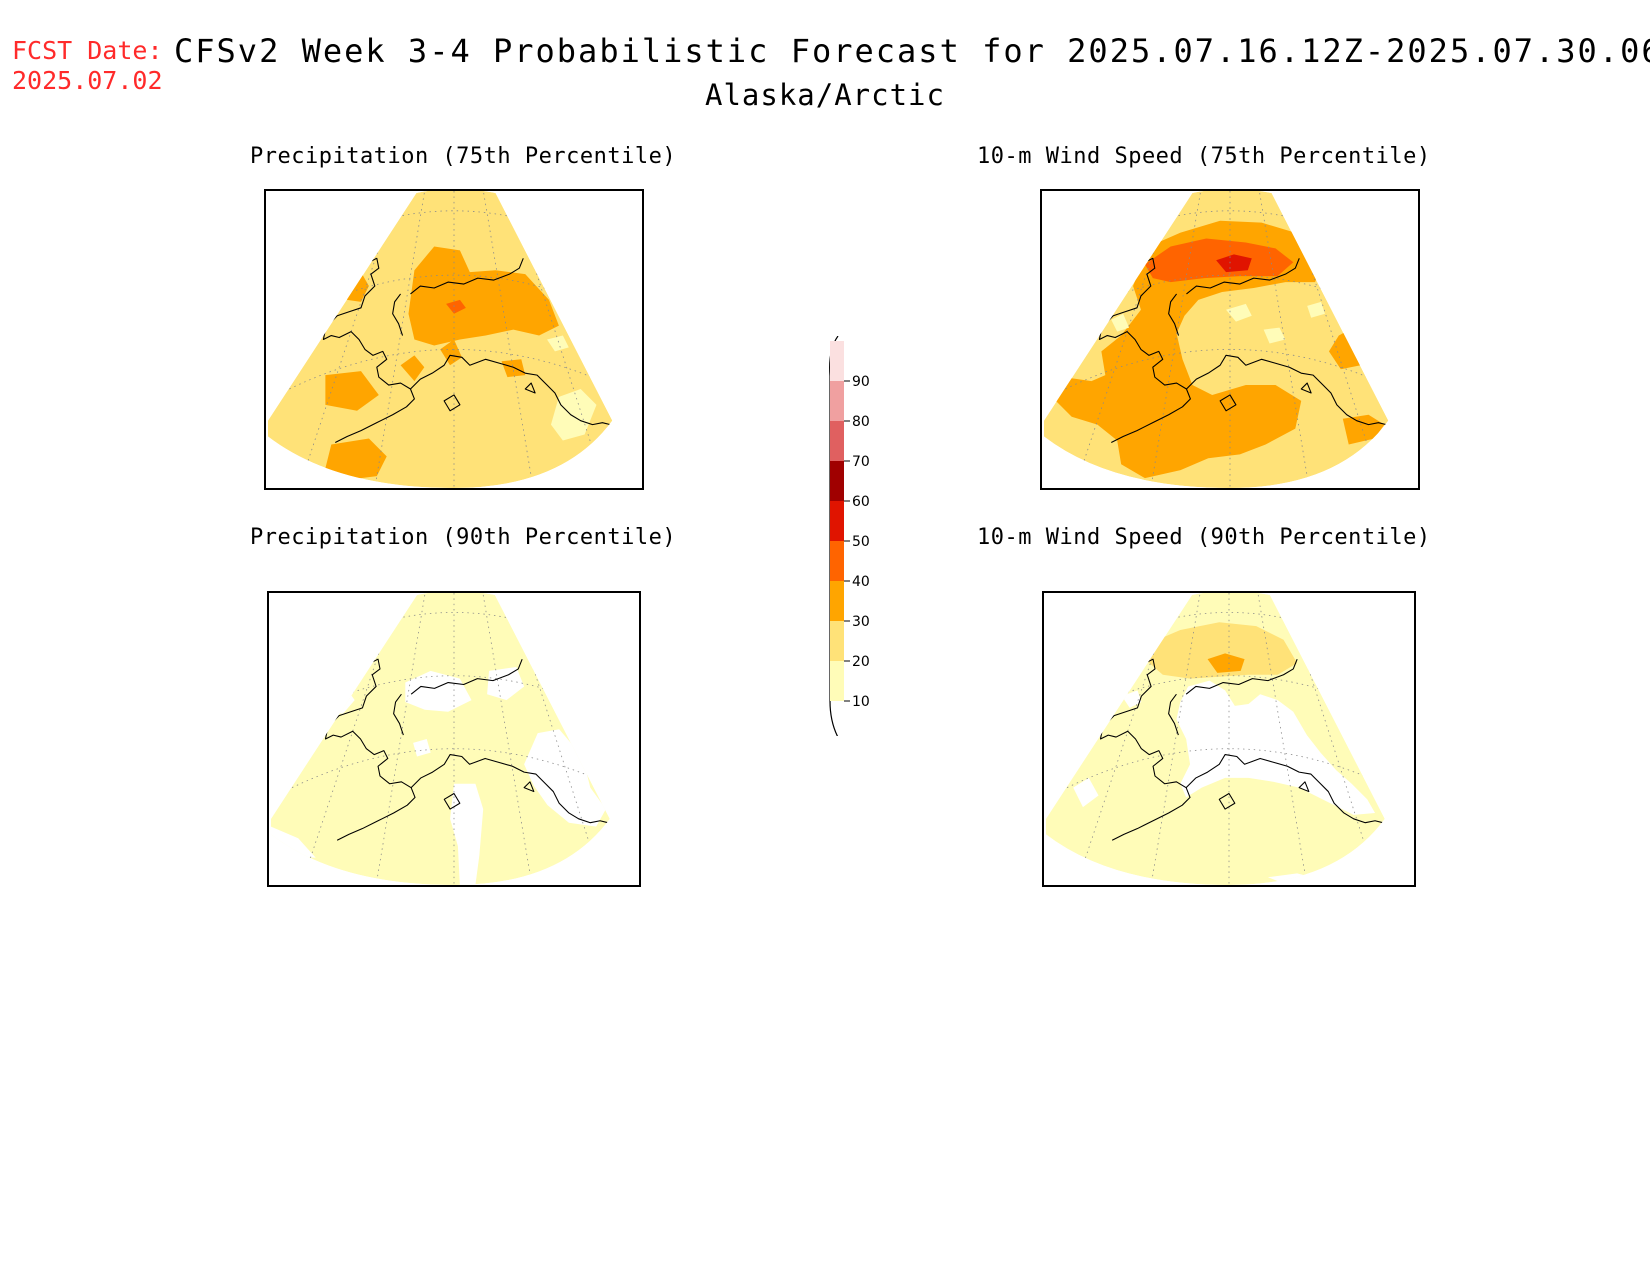  What do you see at coordinates (861, 702) in the screenshot?
I see `colorbar-tick-label: 10` at bounding box center [861, 702].